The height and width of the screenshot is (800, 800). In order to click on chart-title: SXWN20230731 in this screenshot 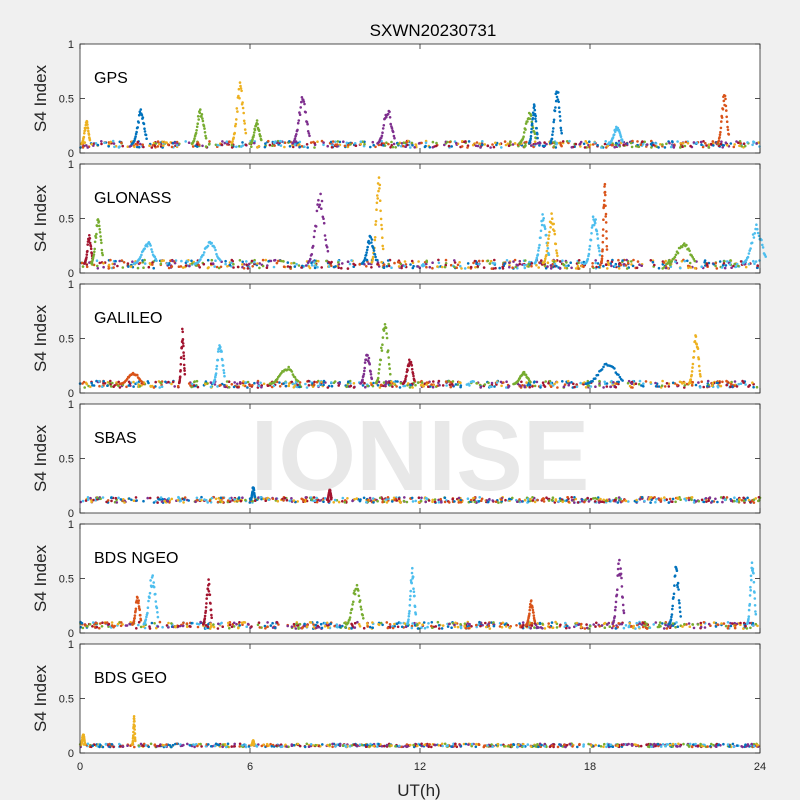, I will do `click(433, 30)`.